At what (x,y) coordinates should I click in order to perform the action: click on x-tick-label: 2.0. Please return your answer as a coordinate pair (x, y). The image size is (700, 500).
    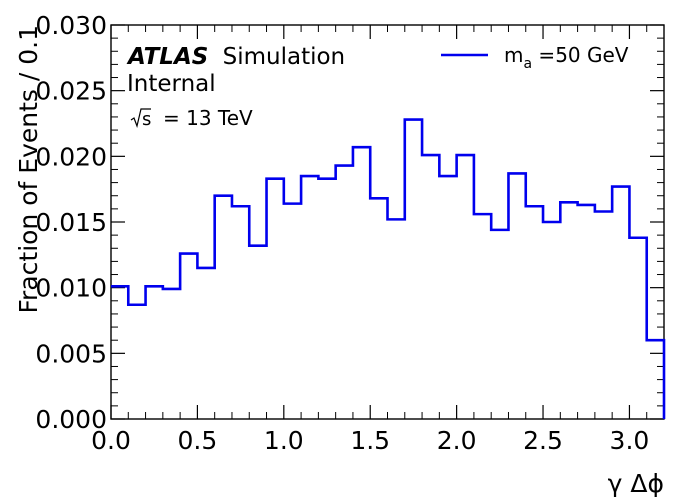
    Looking at the image, I should click on (457, 440).